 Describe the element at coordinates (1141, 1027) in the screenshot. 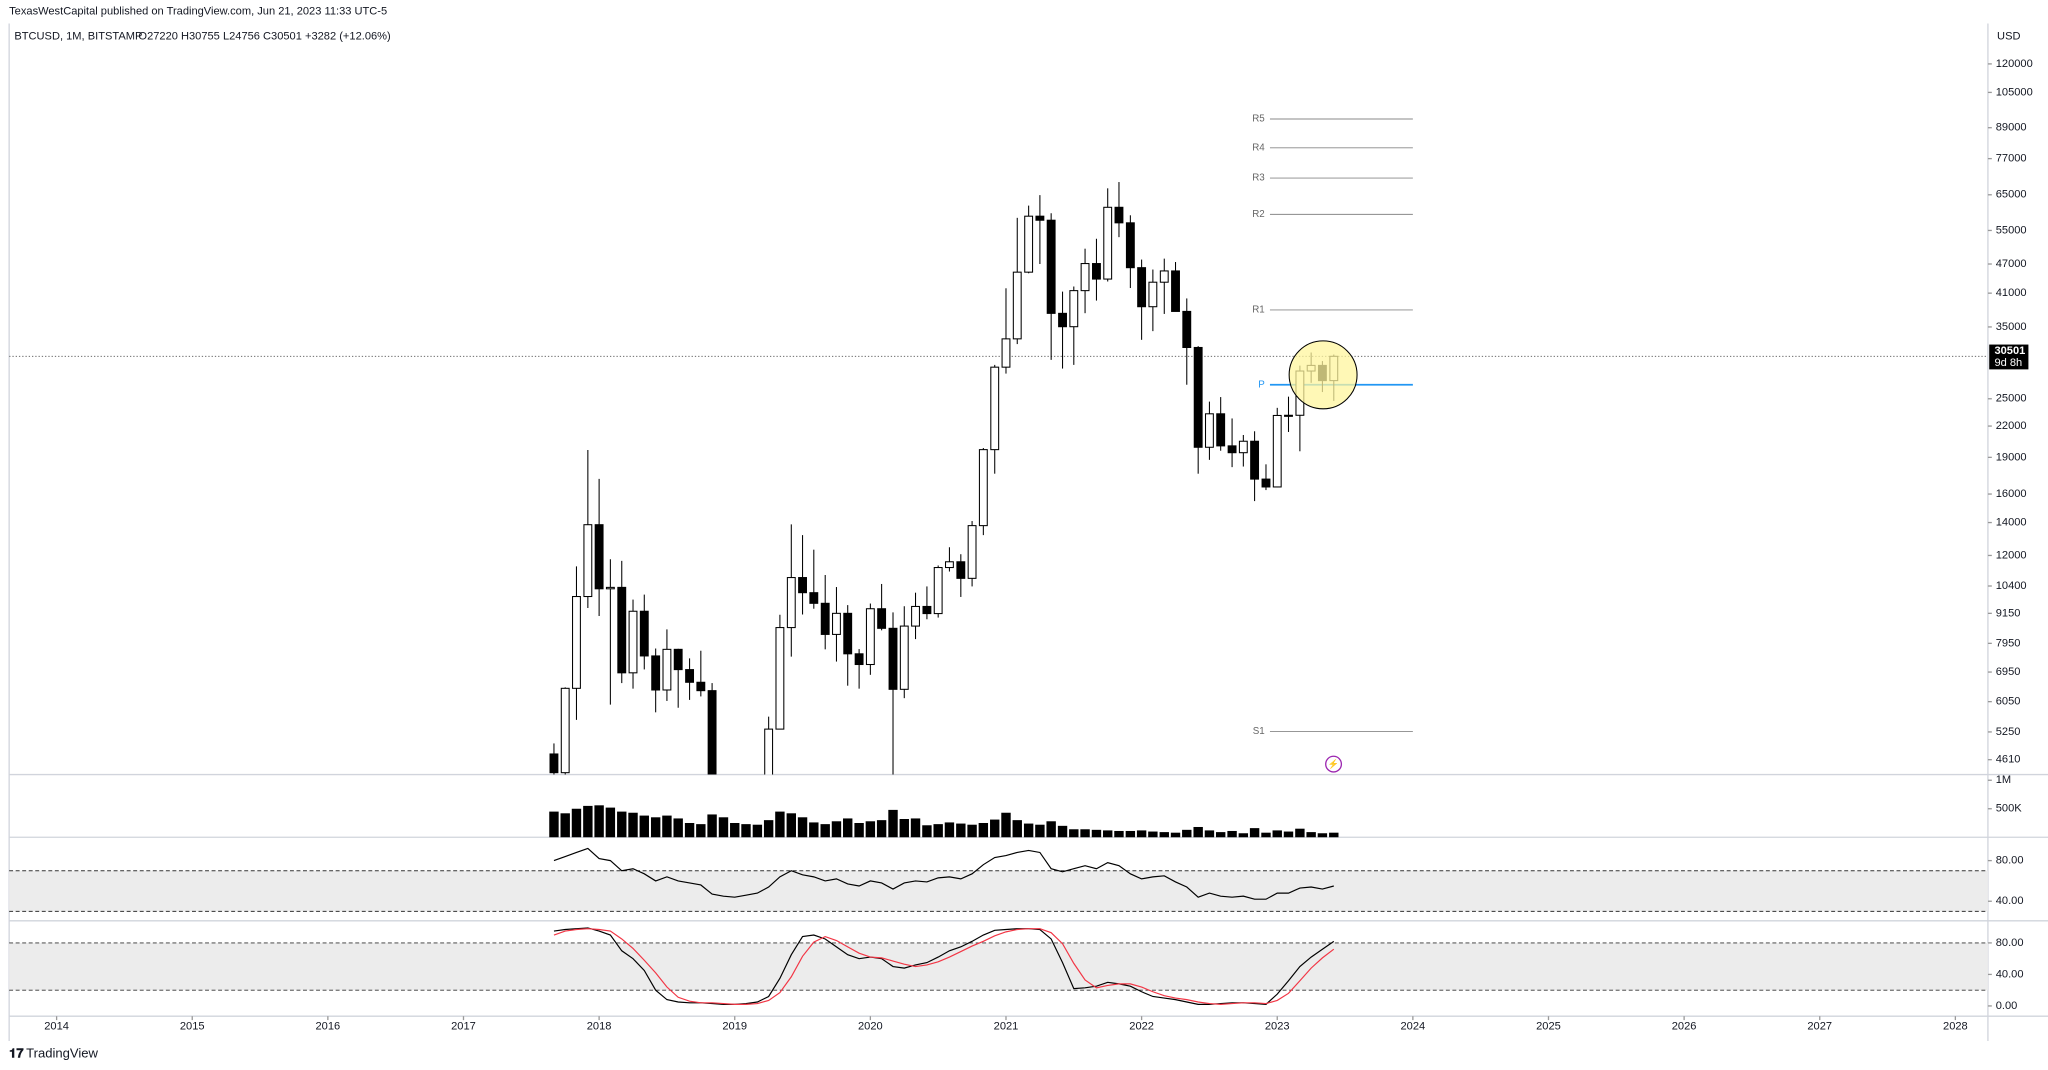

I see `x-tick-label: 2022` at that location.